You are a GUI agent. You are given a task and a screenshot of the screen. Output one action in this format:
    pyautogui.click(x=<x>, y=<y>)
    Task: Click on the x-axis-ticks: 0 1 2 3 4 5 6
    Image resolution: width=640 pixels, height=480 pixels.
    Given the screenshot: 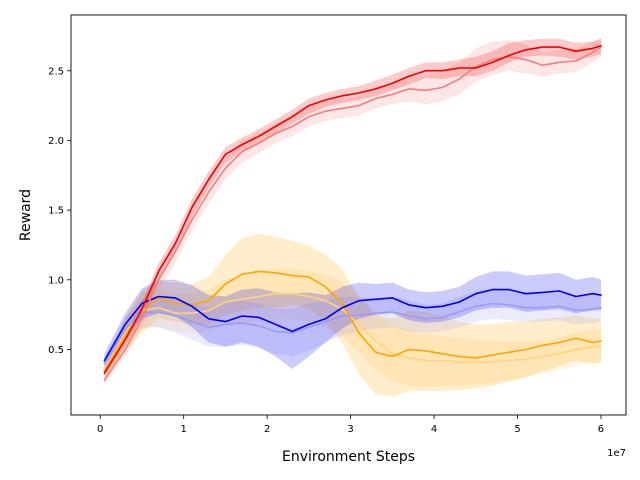 What is the action you would take?
    pyautogui.click(x=350, y=425)
    